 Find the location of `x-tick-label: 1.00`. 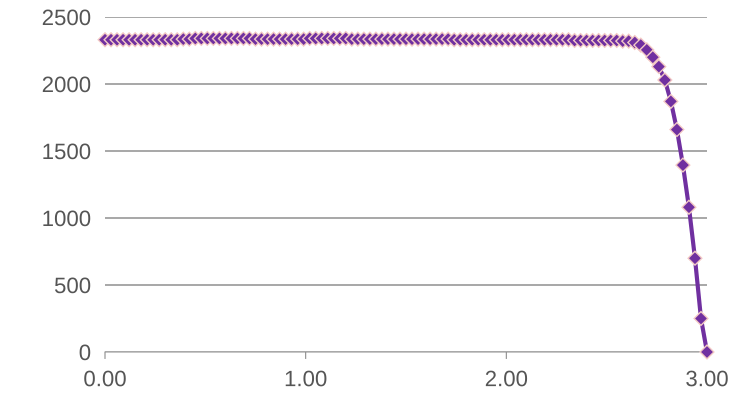

x-tick-label: 1.00 is located at coordinates (306, 378).